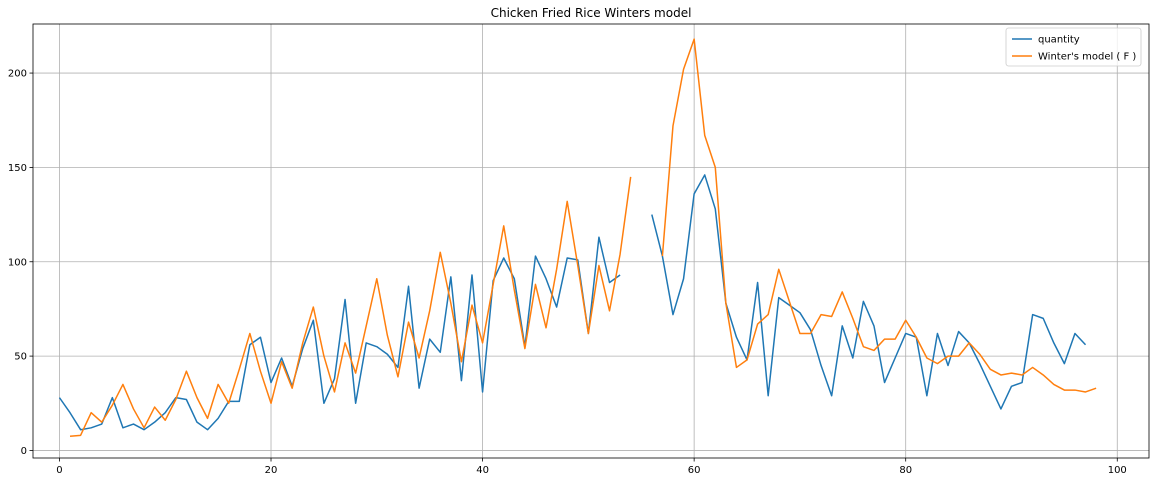  Describe the element at coordinates (17, 262) in the screenshot. I see `y-tick-label: 100` at that location.